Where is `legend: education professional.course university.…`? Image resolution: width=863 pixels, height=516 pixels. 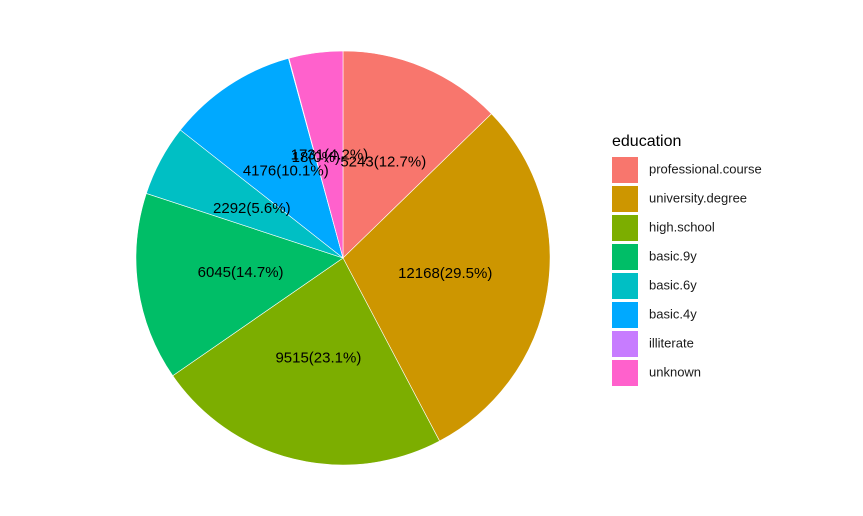 legend: education professional.course university.… is located at coordinates (687, 259).